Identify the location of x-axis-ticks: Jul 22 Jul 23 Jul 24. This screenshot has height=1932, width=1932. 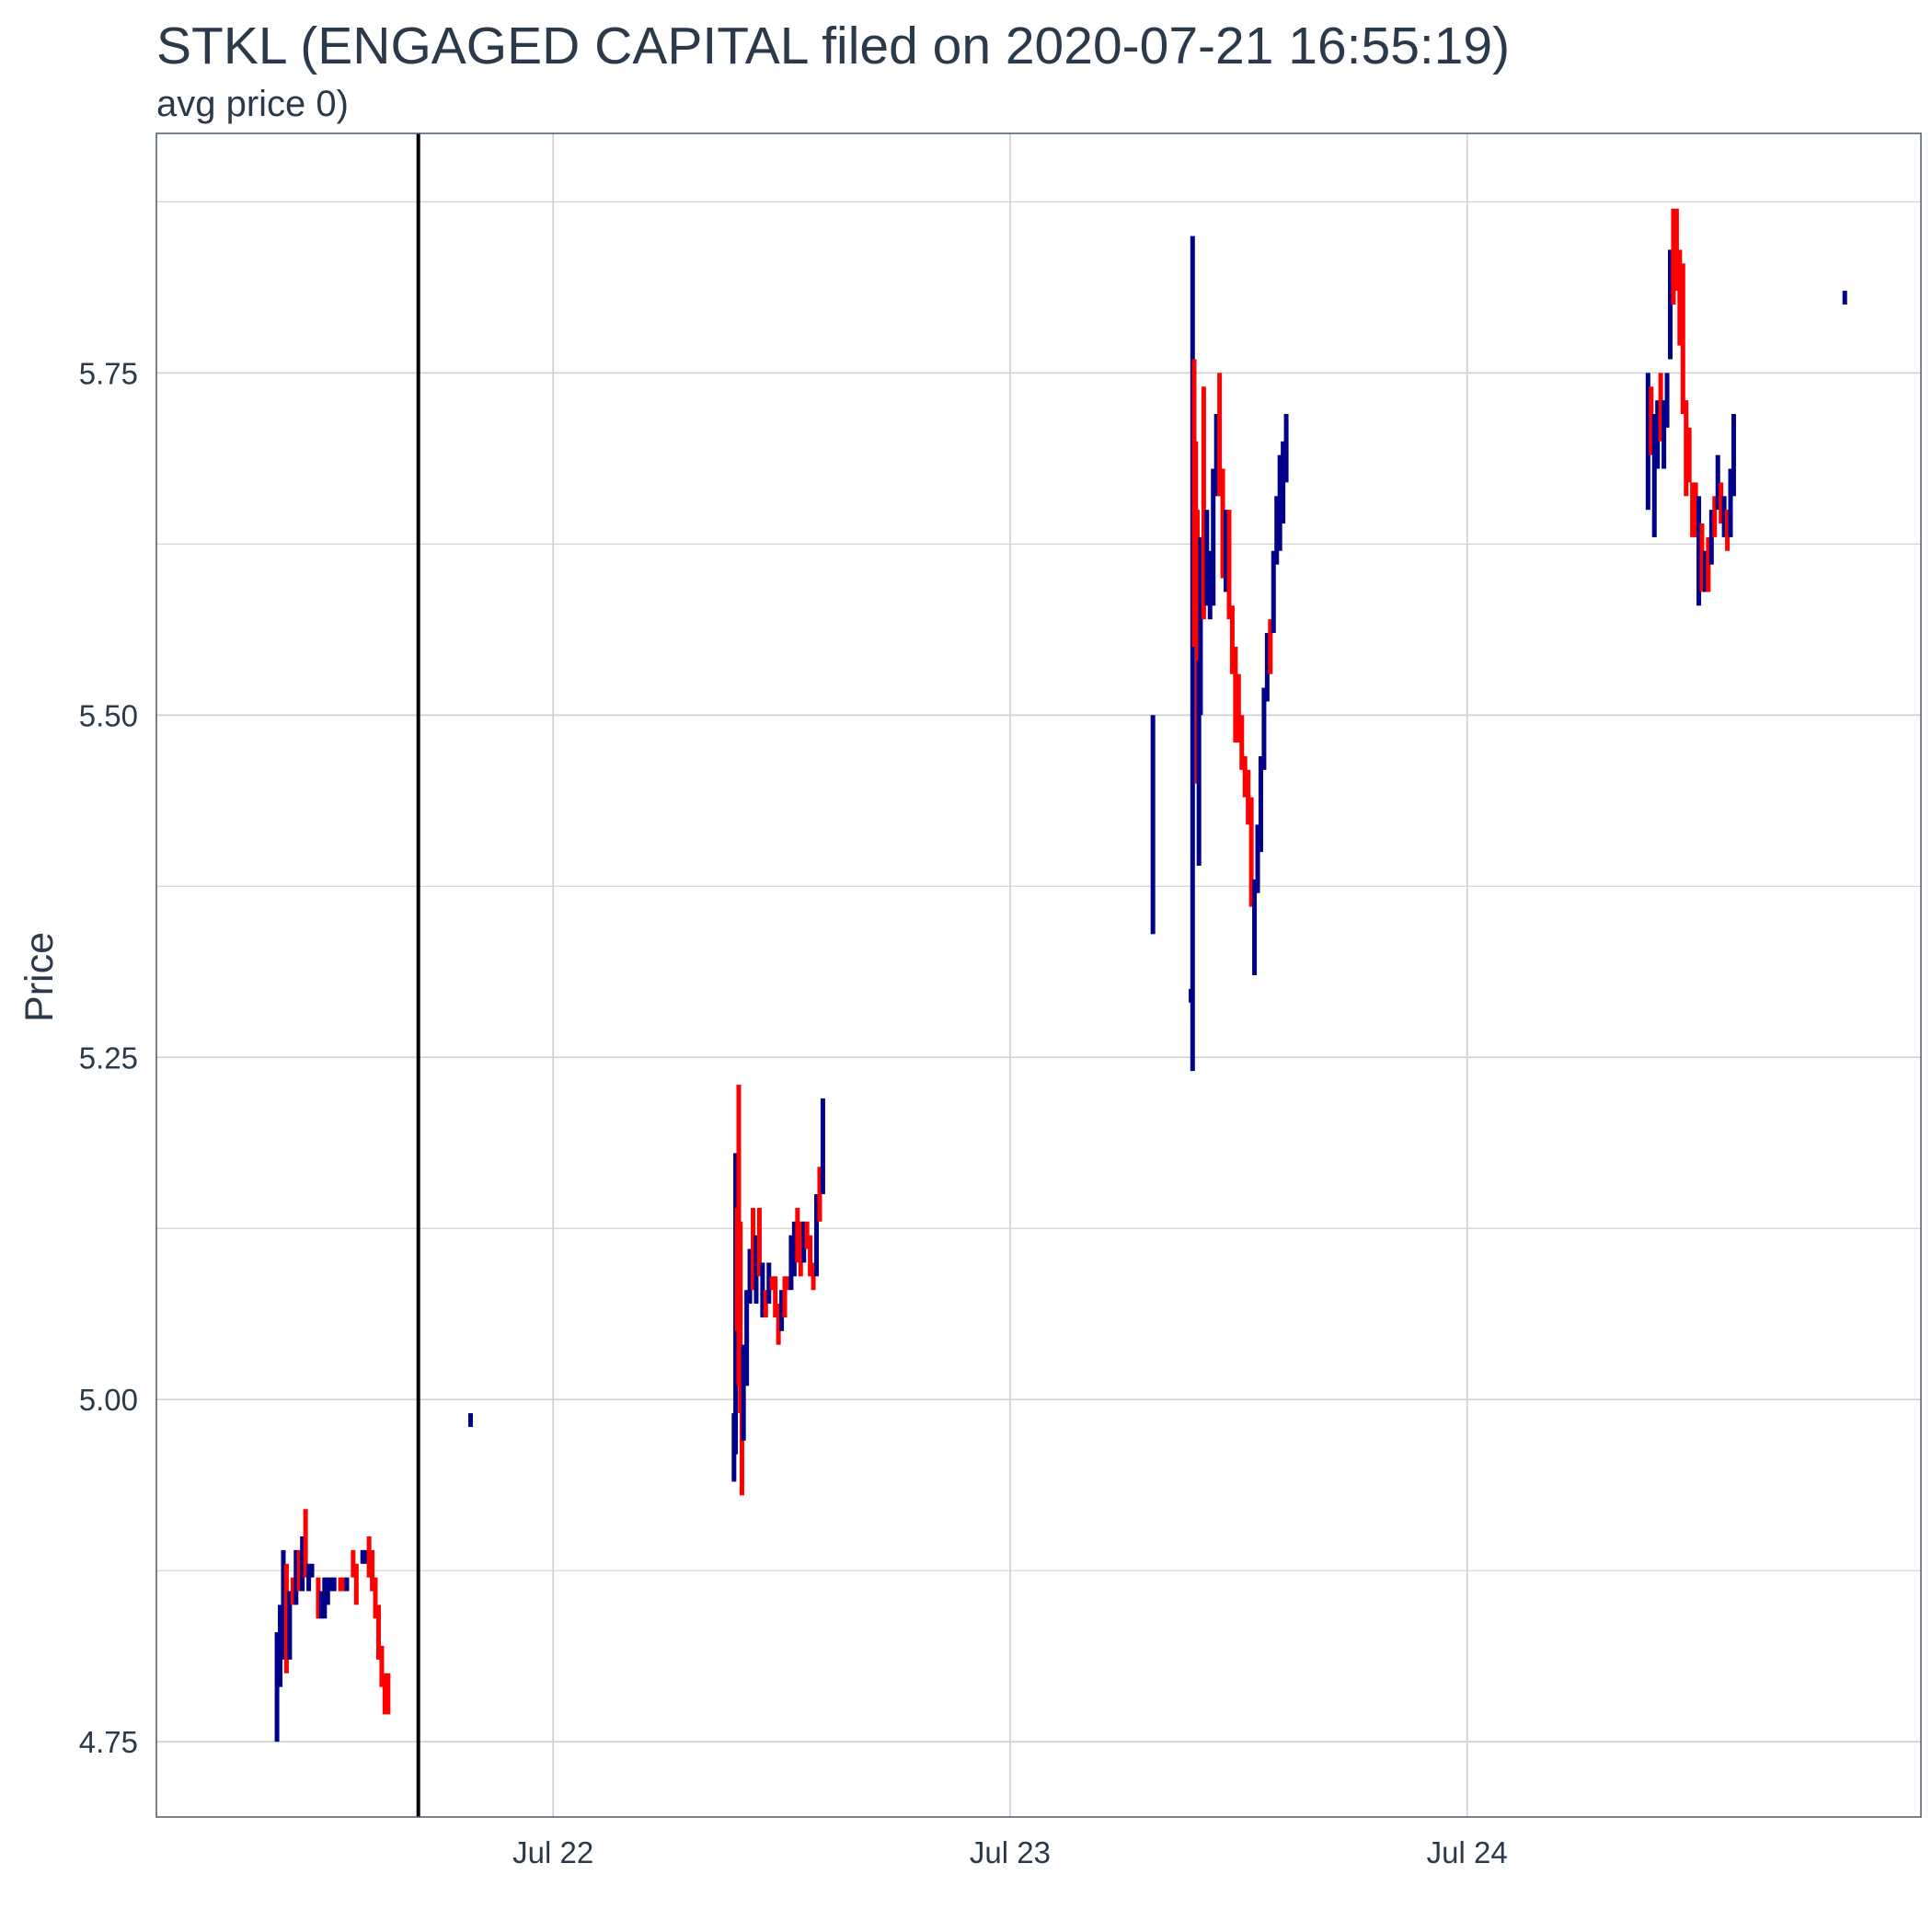
(1010, 1852).